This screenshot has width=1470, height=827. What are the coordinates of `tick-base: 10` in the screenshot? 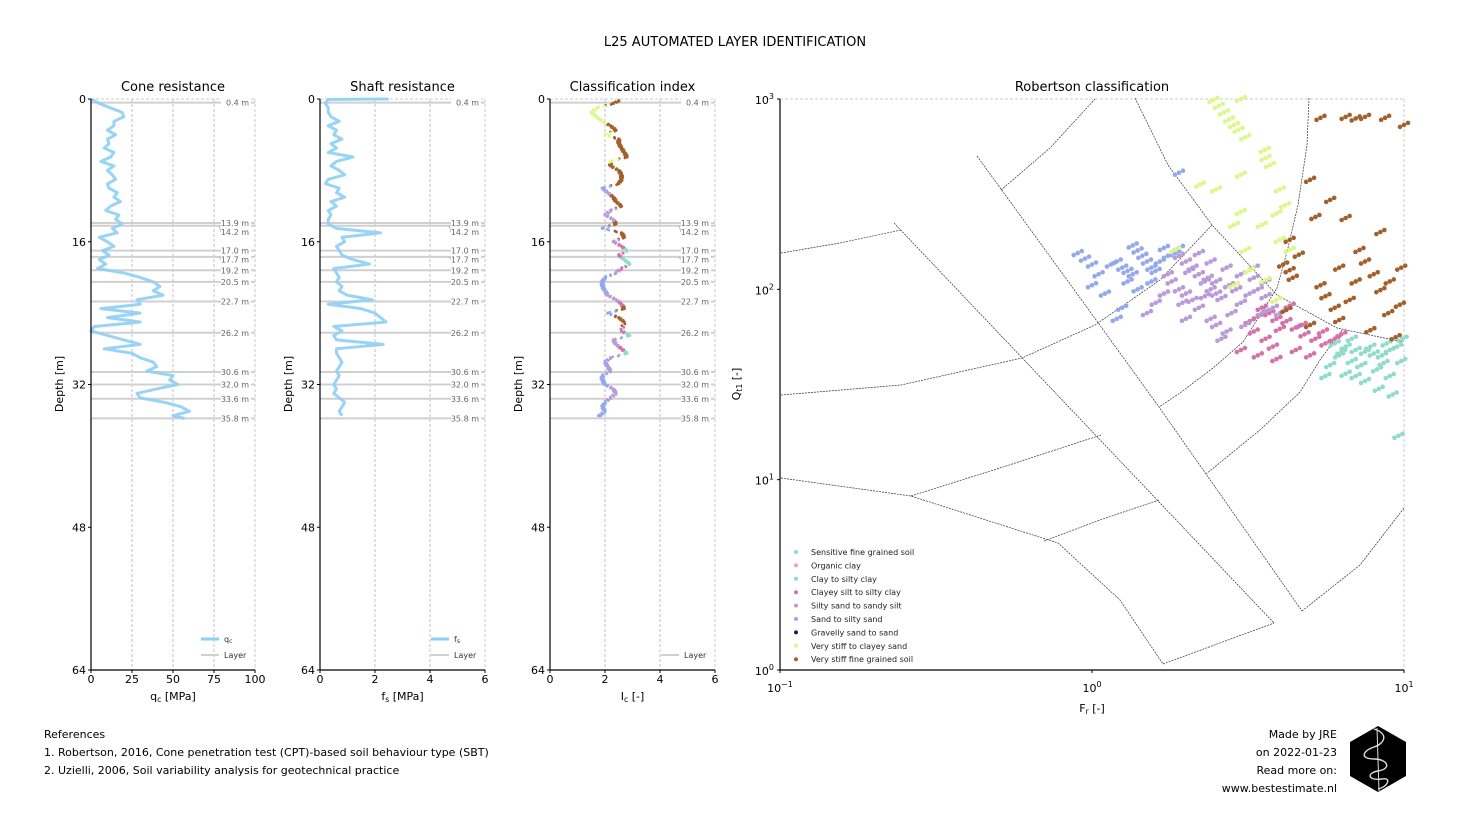 It's located at (762, 290).